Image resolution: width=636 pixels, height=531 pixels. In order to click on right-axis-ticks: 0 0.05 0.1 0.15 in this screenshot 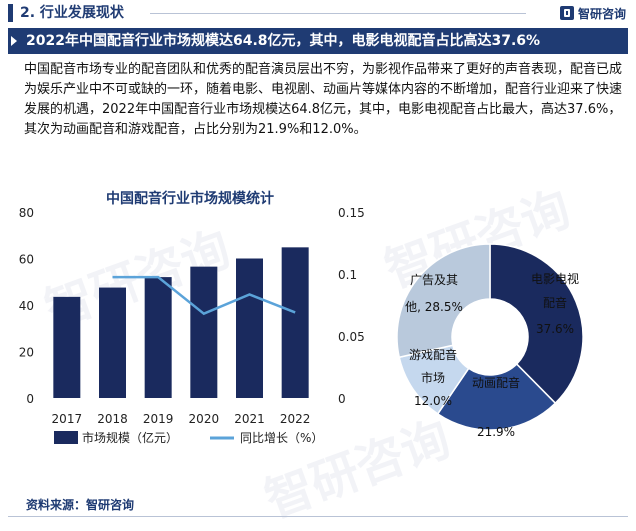, I will do `click(351, 306)`.